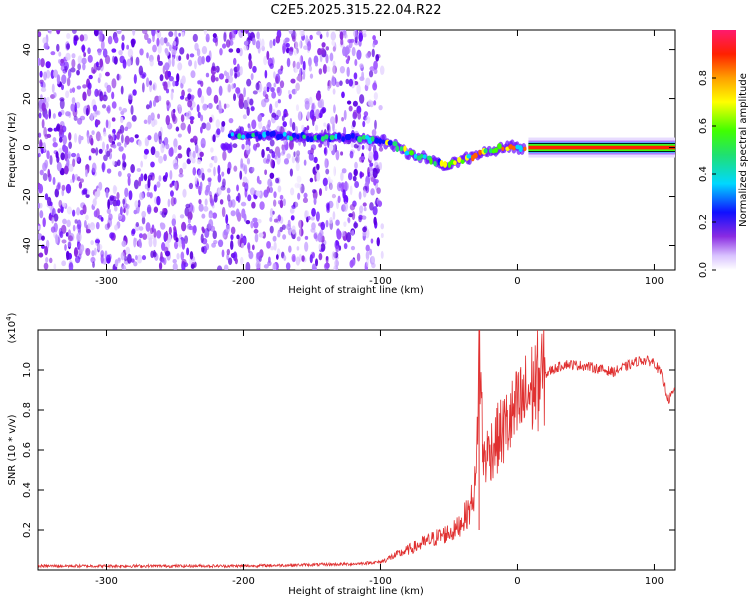  I want to click on spec-xtick-label: -100, so click(380, 281).